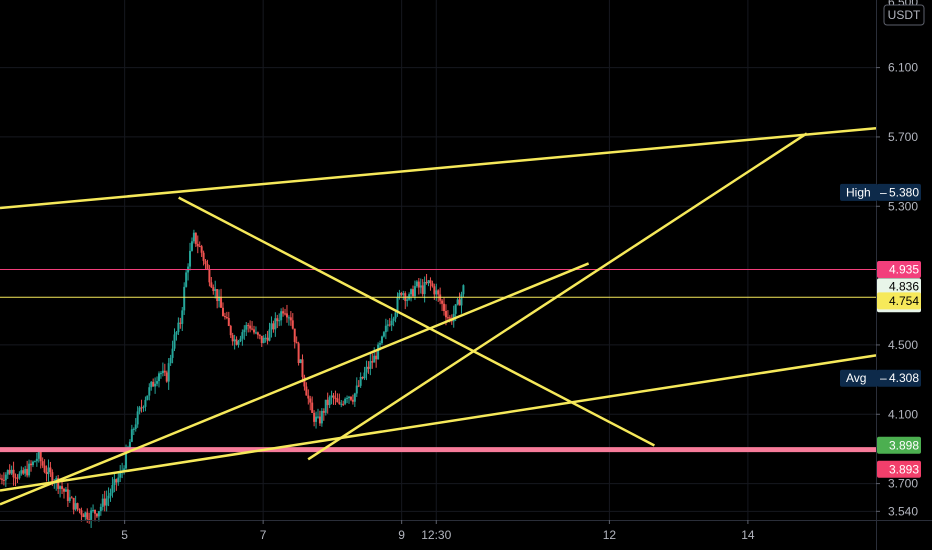 The width and height of the screenshot is (932, 550). I want to click on price-tag-value: 3.893, so click(904, 469).